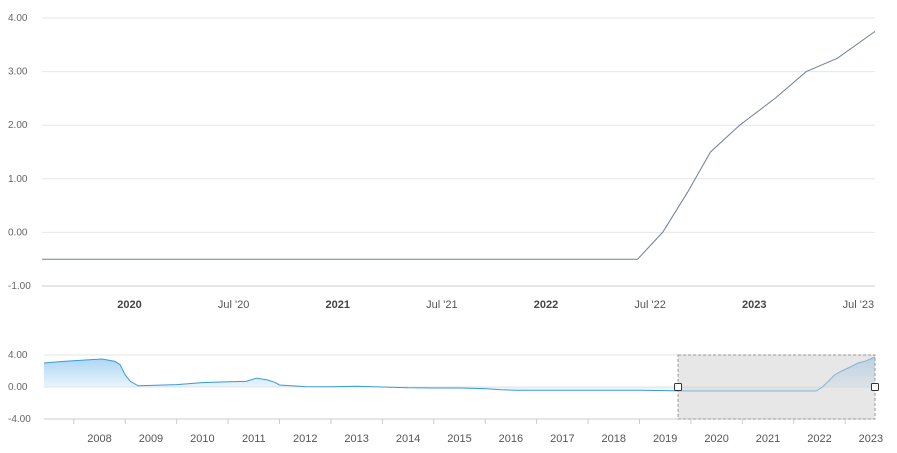 The width and height of the screenshot is (897, 453). What do you see at coordinates (18, 232) in the screenshot?
I see `main-y-tick-label: 0.00` at bounding box center [18, 232].